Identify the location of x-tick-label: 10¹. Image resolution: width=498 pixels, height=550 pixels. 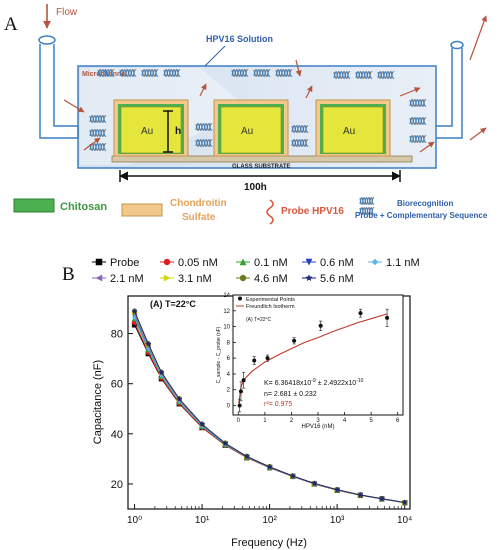
(202, 520).